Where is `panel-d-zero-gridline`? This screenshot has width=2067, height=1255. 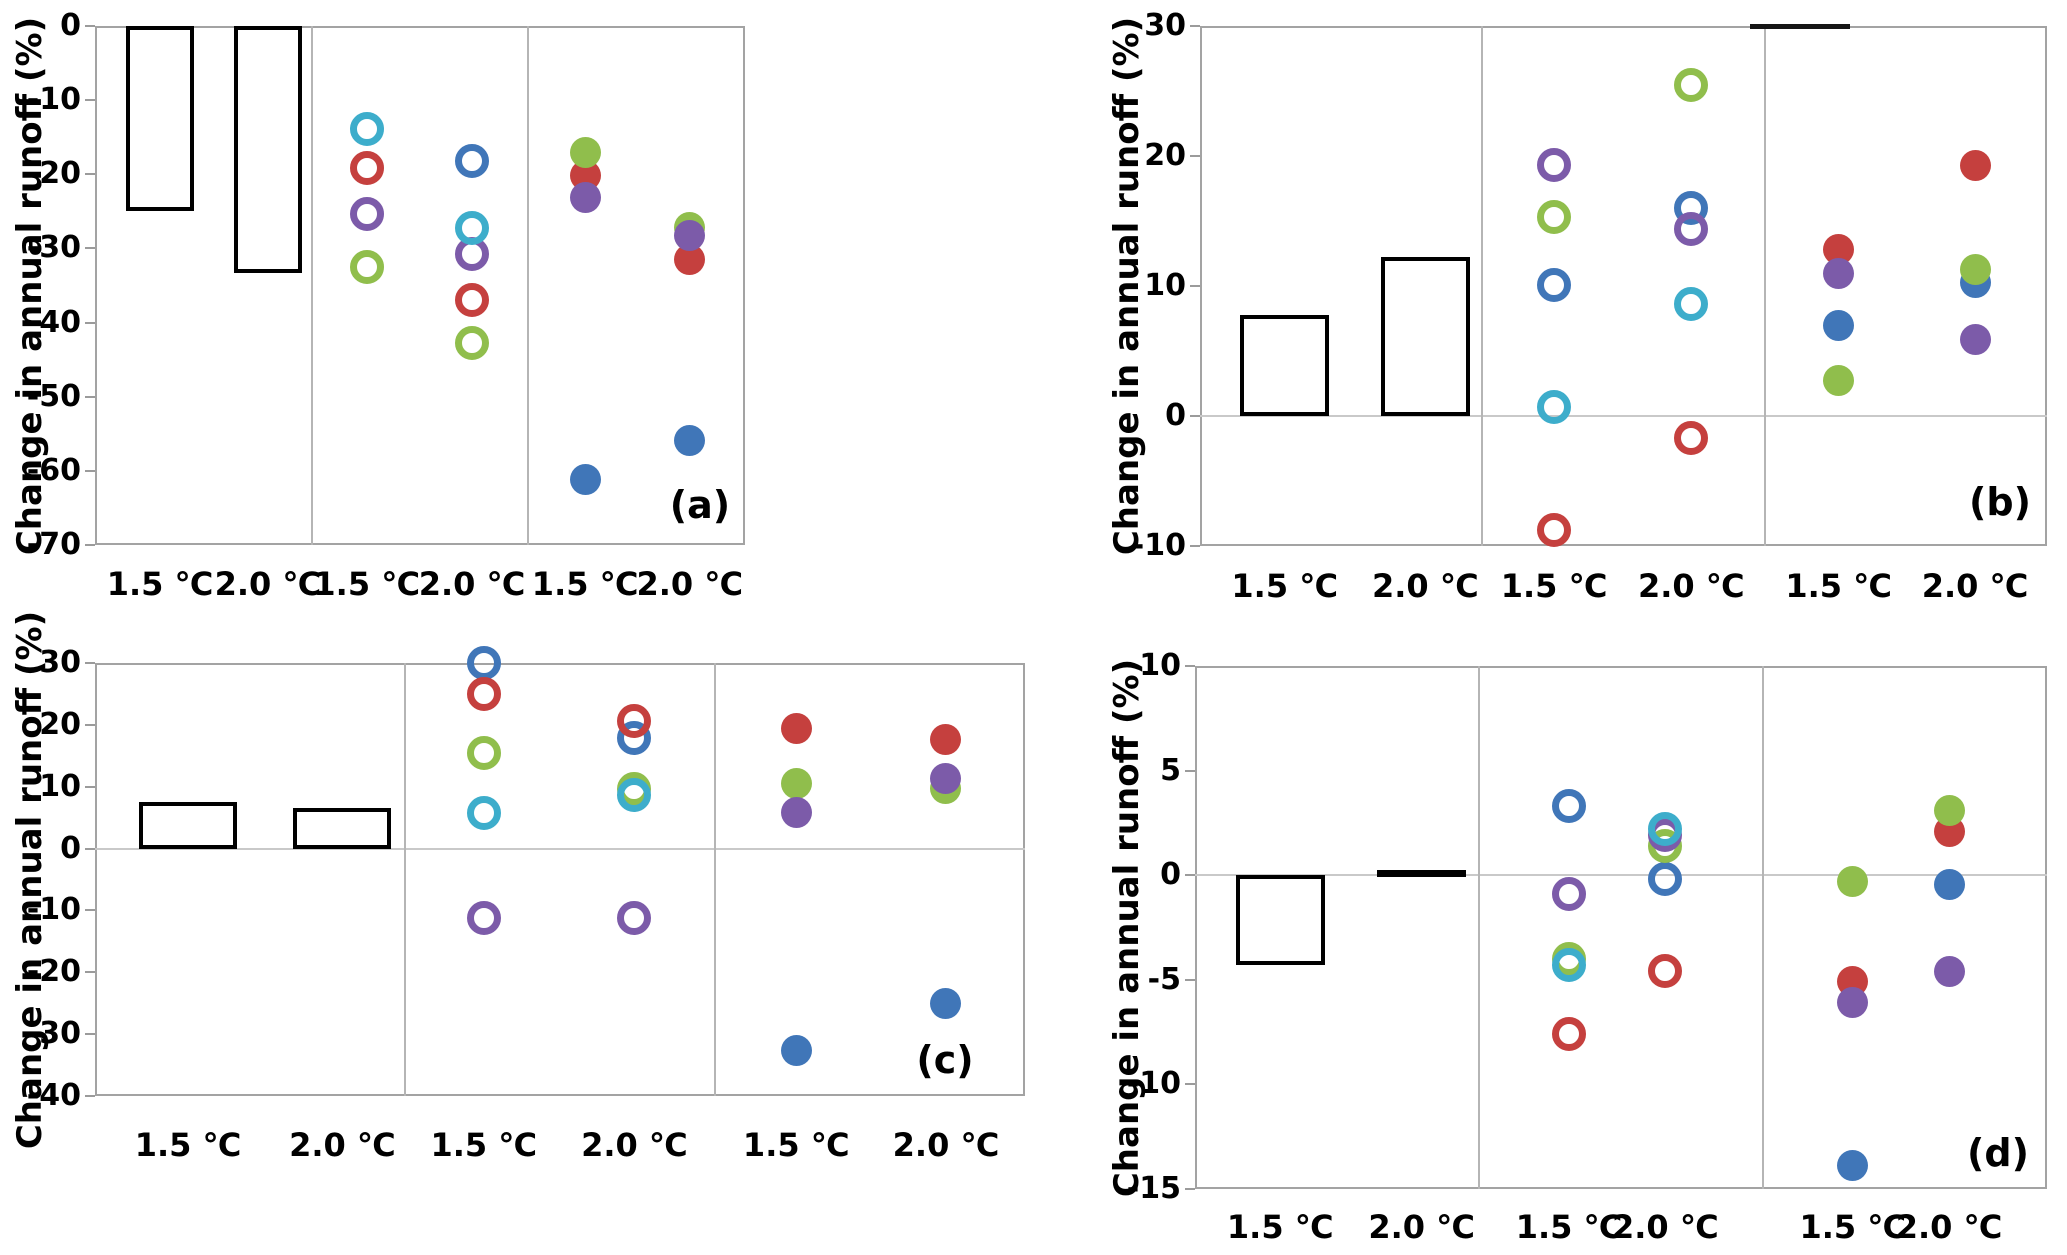 panel-d-zero-gridline is located at coordinates (1621, 875).